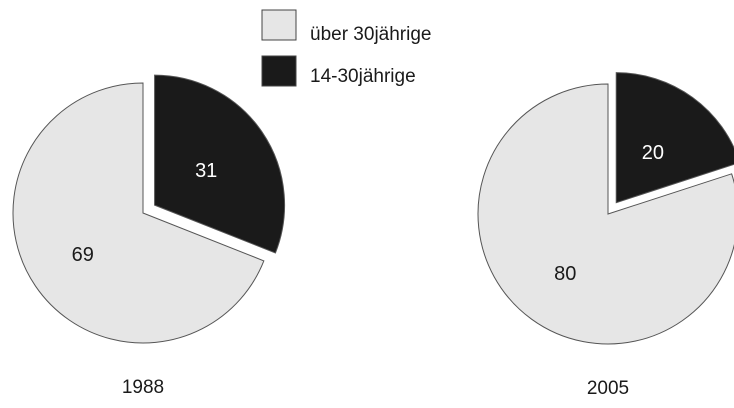  Describe the element at coordinates (653, 153) in the screenshot. I see `data-label-14-30j-hrige: 20` at that location.